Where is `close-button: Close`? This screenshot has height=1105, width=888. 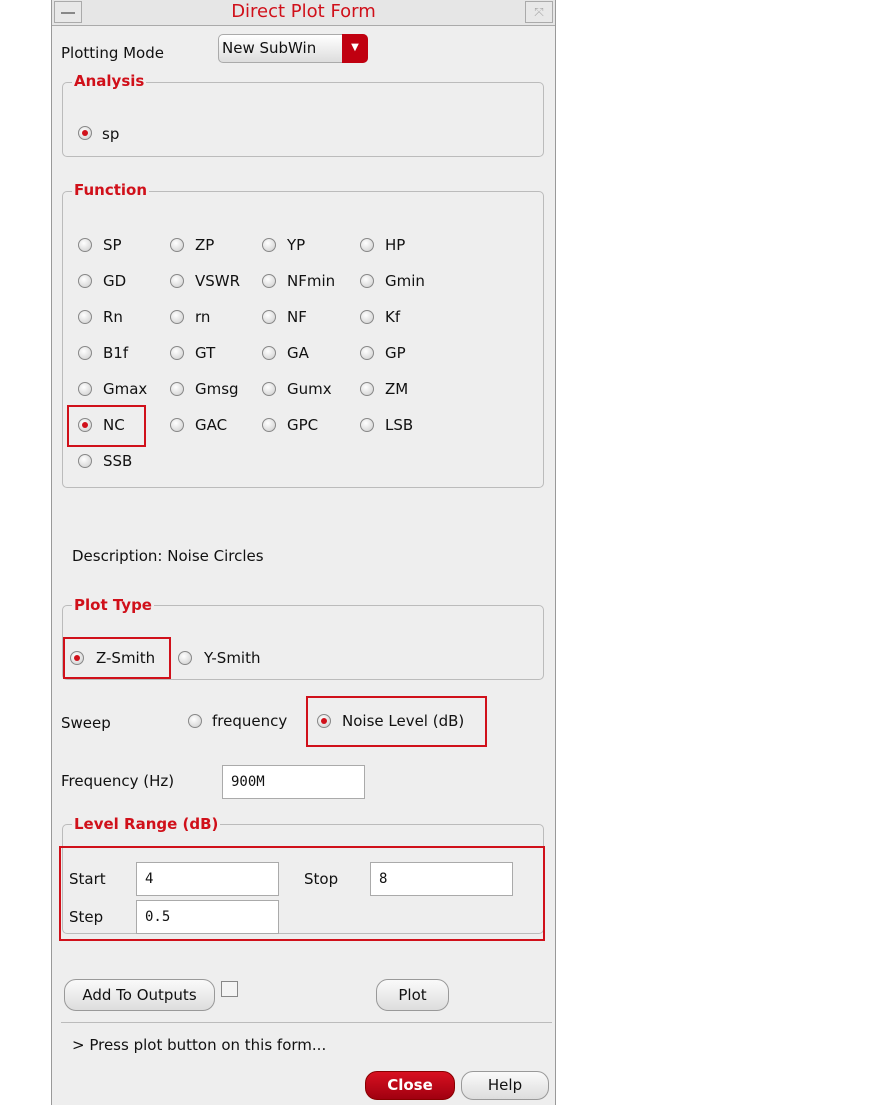 close-button: Close is located at coordinates (410, 1085).